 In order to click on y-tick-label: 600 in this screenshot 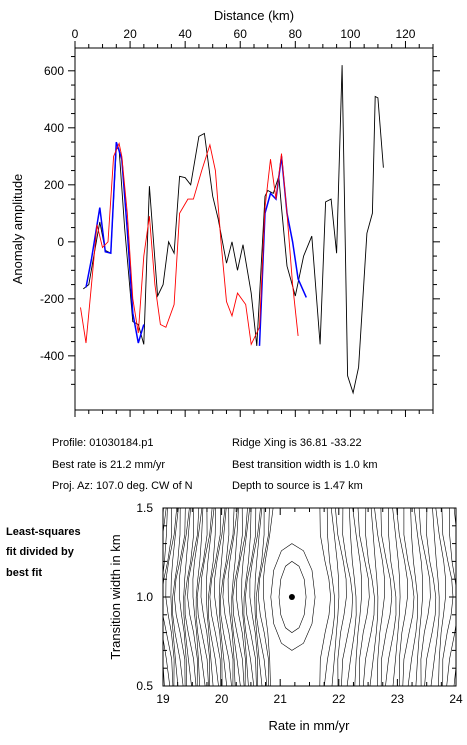, I will do `click(54, 71)`.